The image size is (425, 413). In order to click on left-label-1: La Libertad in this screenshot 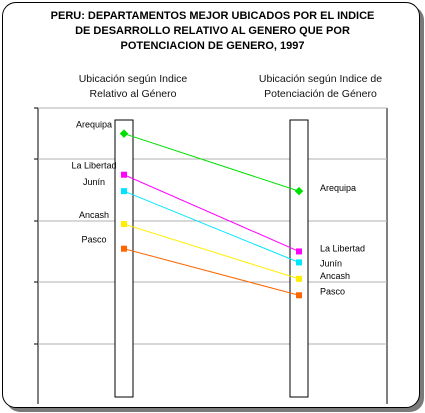, I will do `click(93, 166)`.